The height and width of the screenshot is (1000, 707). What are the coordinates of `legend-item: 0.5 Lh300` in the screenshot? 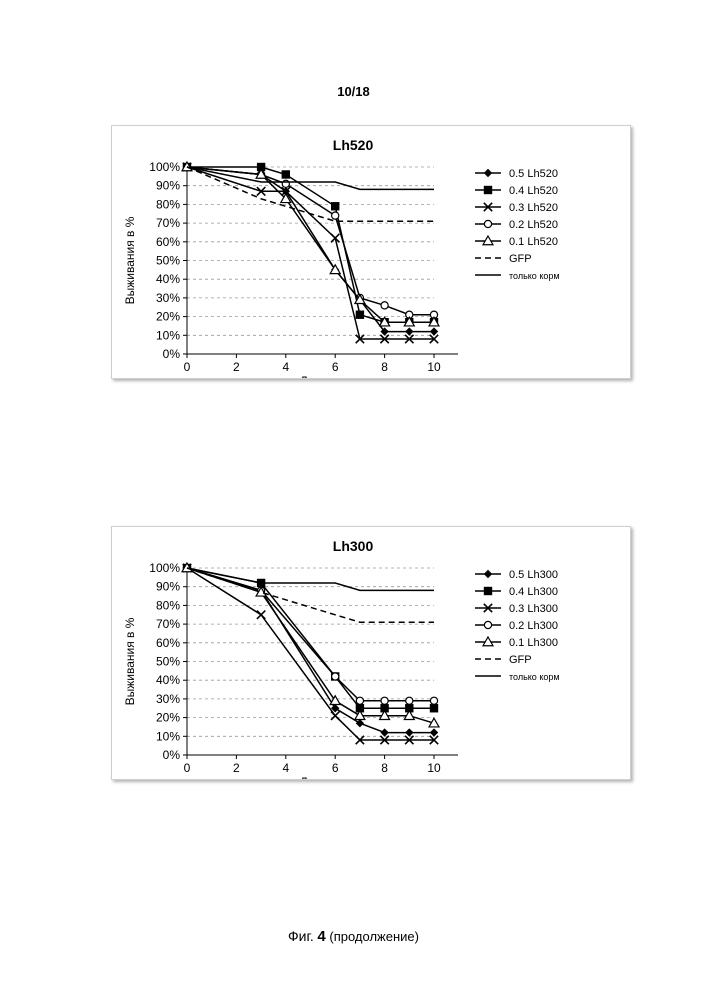 It's located at (516, 575).